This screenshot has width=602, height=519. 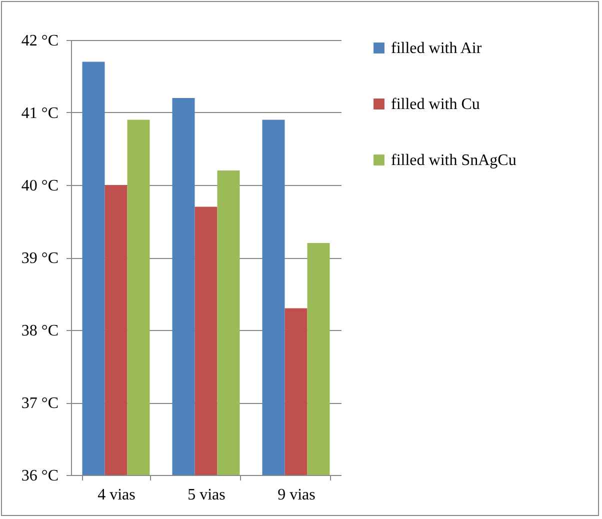 I want to click on y-tick-label: 40 °C, so click(x=39, y=186).